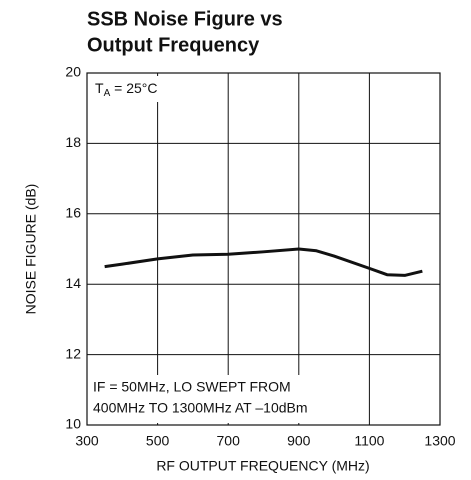 The image size is (471, 480). What do you see at coordinates (73, 142) in the screenshot?
I see `y-tick-label: 18` at bounding box center [73, 142].